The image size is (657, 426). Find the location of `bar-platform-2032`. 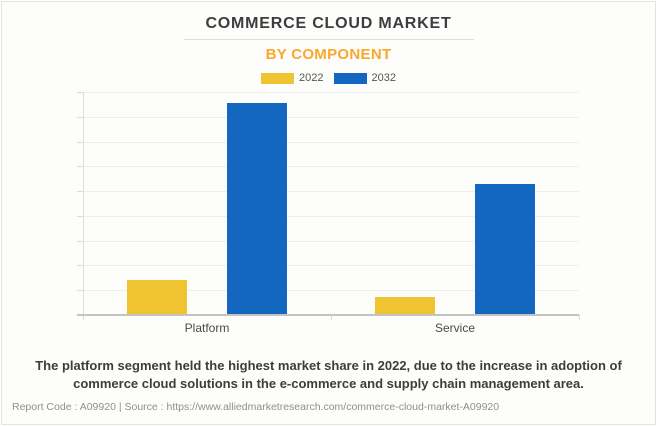

bar-platform-2032 is located at coordinates (257, 208).